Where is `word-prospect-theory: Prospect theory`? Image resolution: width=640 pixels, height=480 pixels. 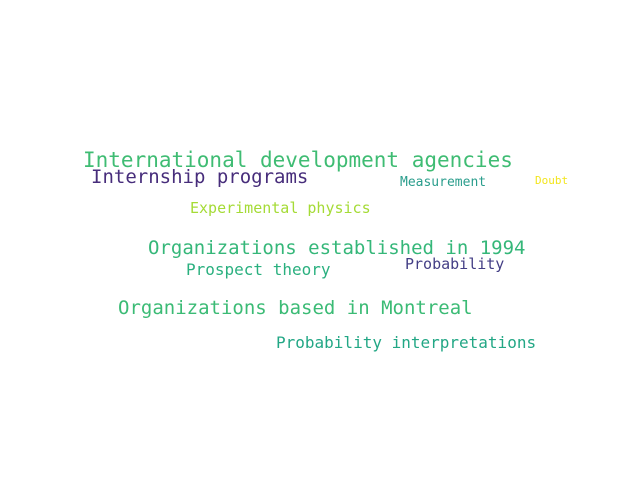
word-prospect-theory: Prospect theory is located at coordinates (258, 269).